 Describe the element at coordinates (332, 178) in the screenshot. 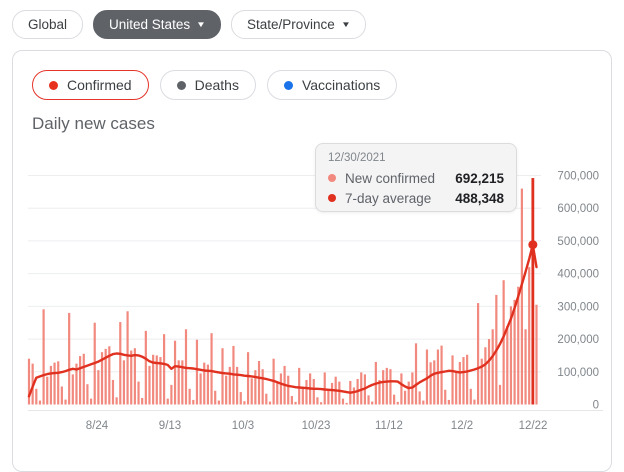

I see `new-confirmed-dot-icon` at that location.